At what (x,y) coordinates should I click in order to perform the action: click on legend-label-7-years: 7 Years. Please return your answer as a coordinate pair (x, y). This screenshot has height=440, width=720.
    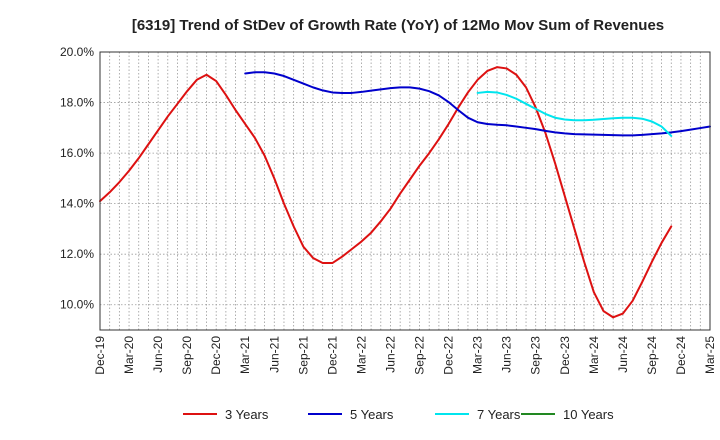
    Looking at the image, I should click on (499, 414).